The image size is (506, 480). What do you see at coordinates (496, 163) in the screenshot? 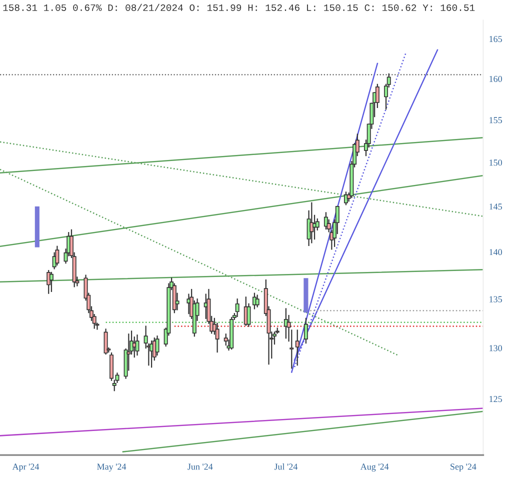
I see `y-tick-label: 150` at bounding box center [496, 163].